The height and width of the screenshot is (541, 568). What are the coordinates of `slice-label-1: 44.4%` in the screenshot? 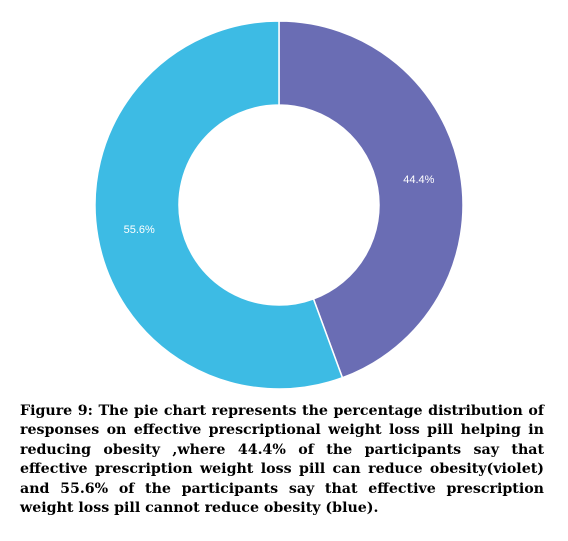 It's located at (418, 180).